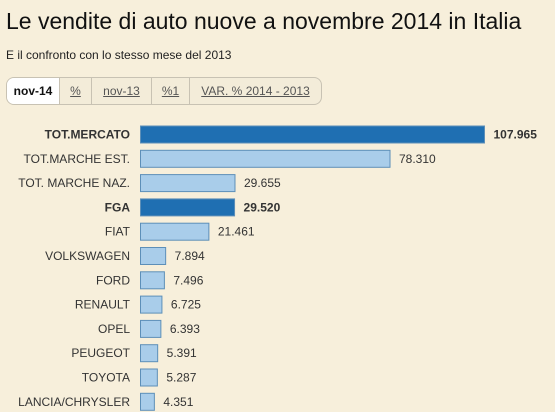 The width and height of the screenshot is (555, 412). What do you see at coordinates (182, 353) in the screenshot?
I see `value-label: 5.391` at bounding box center [182, 353].